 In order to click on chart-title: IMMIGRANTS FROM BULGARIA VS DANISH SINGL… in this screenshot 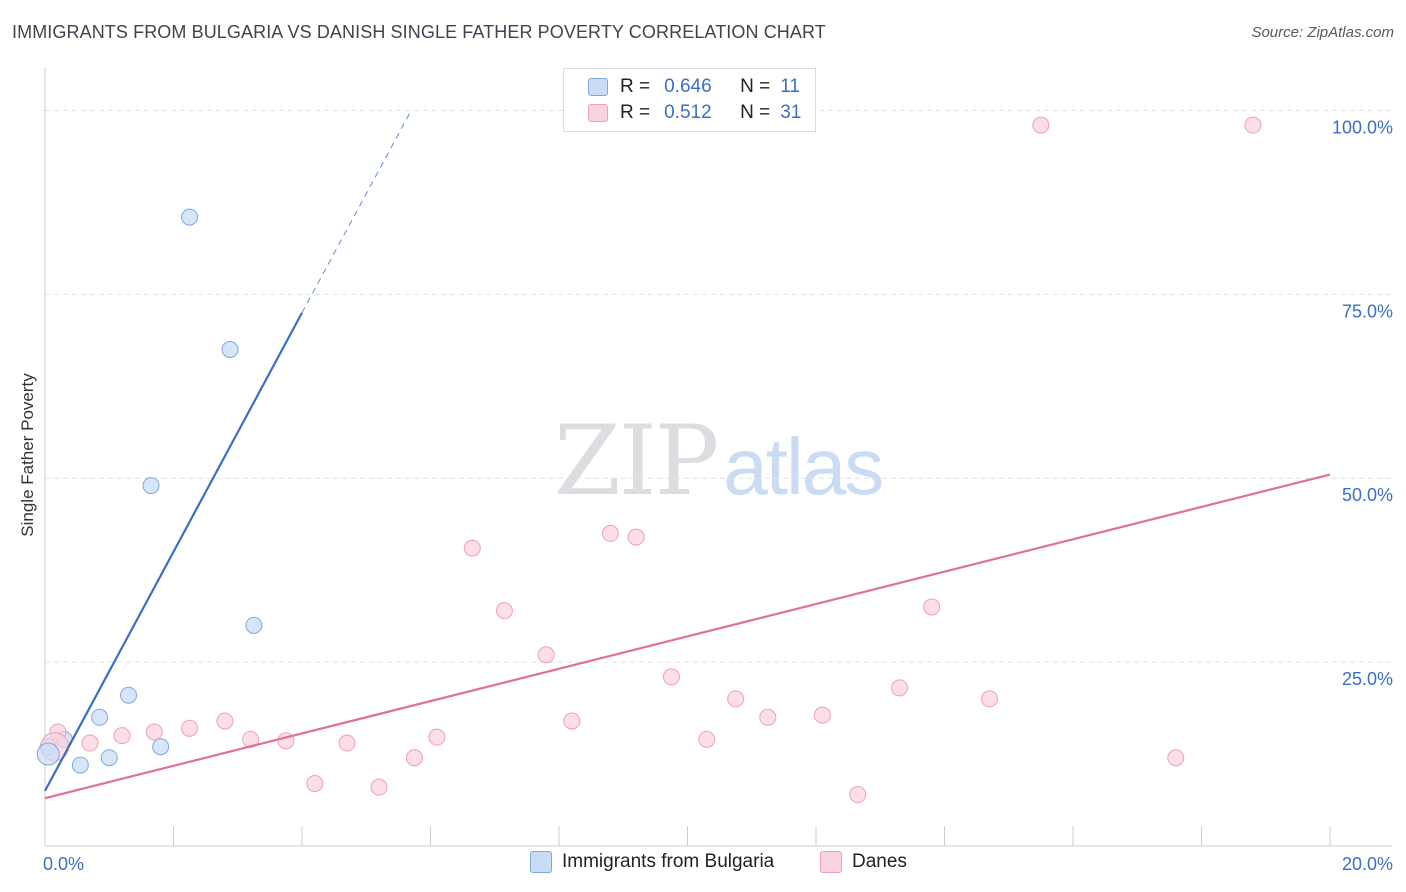, I will do `click(419, 32)`.